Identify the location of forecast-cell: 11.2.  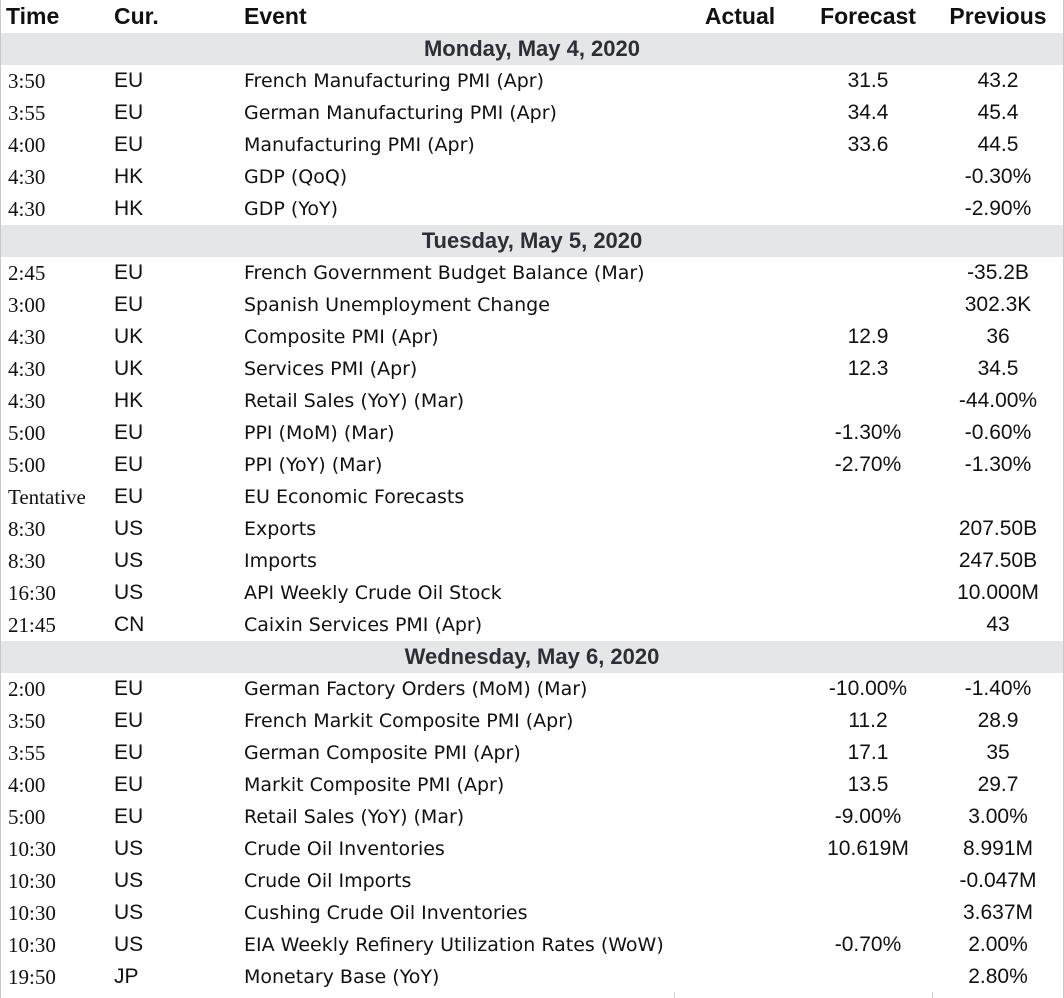
(868, 720).